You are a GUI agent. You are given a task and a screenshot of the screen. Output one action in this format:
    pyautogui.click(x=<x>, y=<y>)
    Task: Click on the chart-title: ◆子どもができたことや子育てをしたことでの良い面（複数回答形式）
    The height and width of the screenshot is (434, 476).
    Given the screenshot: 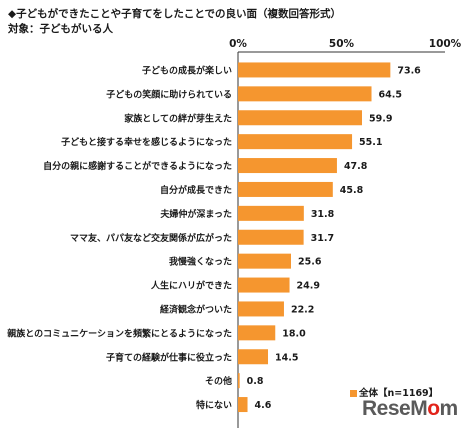 What is the action you would take?
    pyautogui.click(x=175, y=14)
    